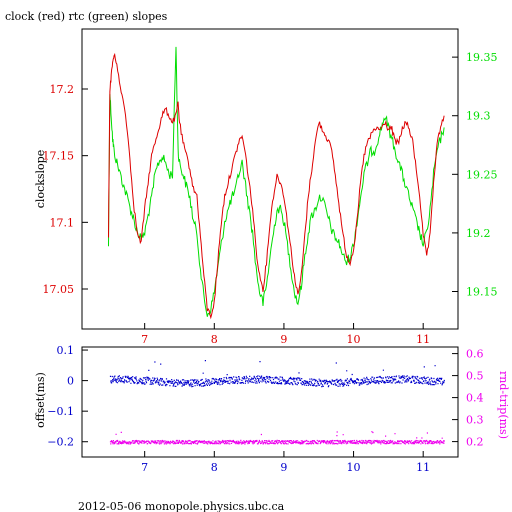 The image size is (512, 512). I want to click on slopes-x-tick-label: 9, so click(283, 339).